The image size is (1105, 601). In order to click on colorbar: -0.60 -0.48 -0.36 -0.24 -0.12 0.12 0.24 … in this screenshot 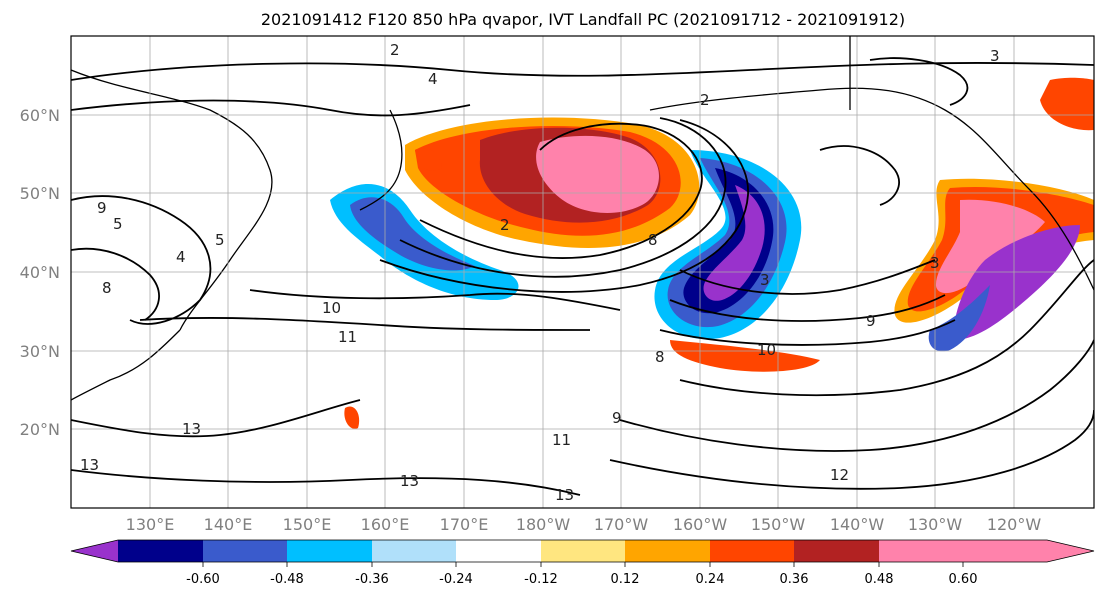, I will do `click(582, 563)`.